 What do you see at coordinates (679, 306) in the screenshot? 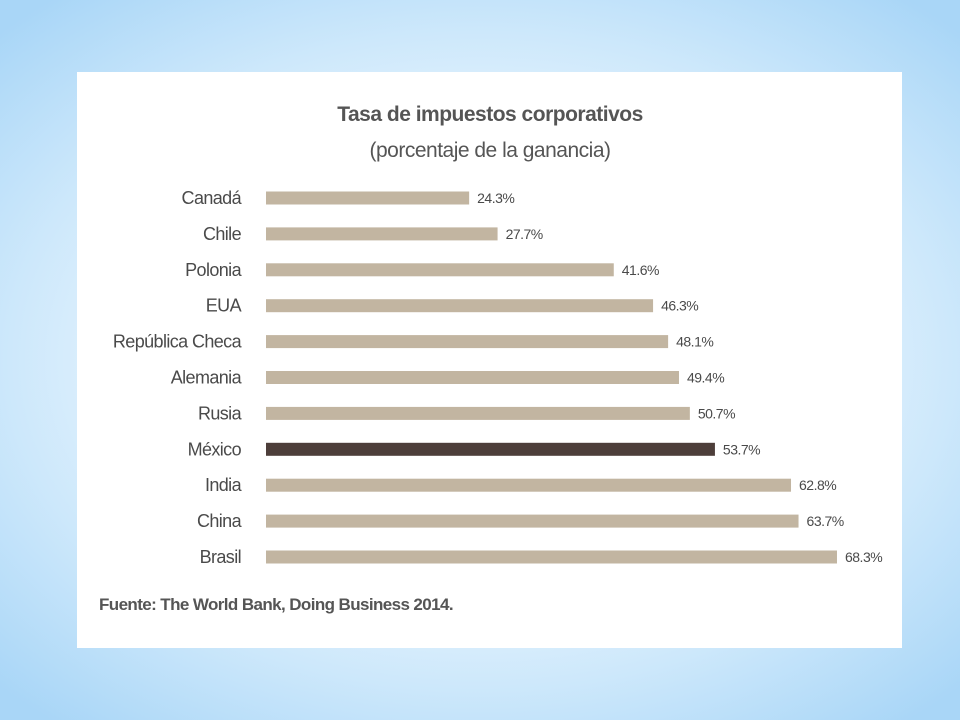
I see `value-label-eua: 46.3%` at bounding box center [679, 306].